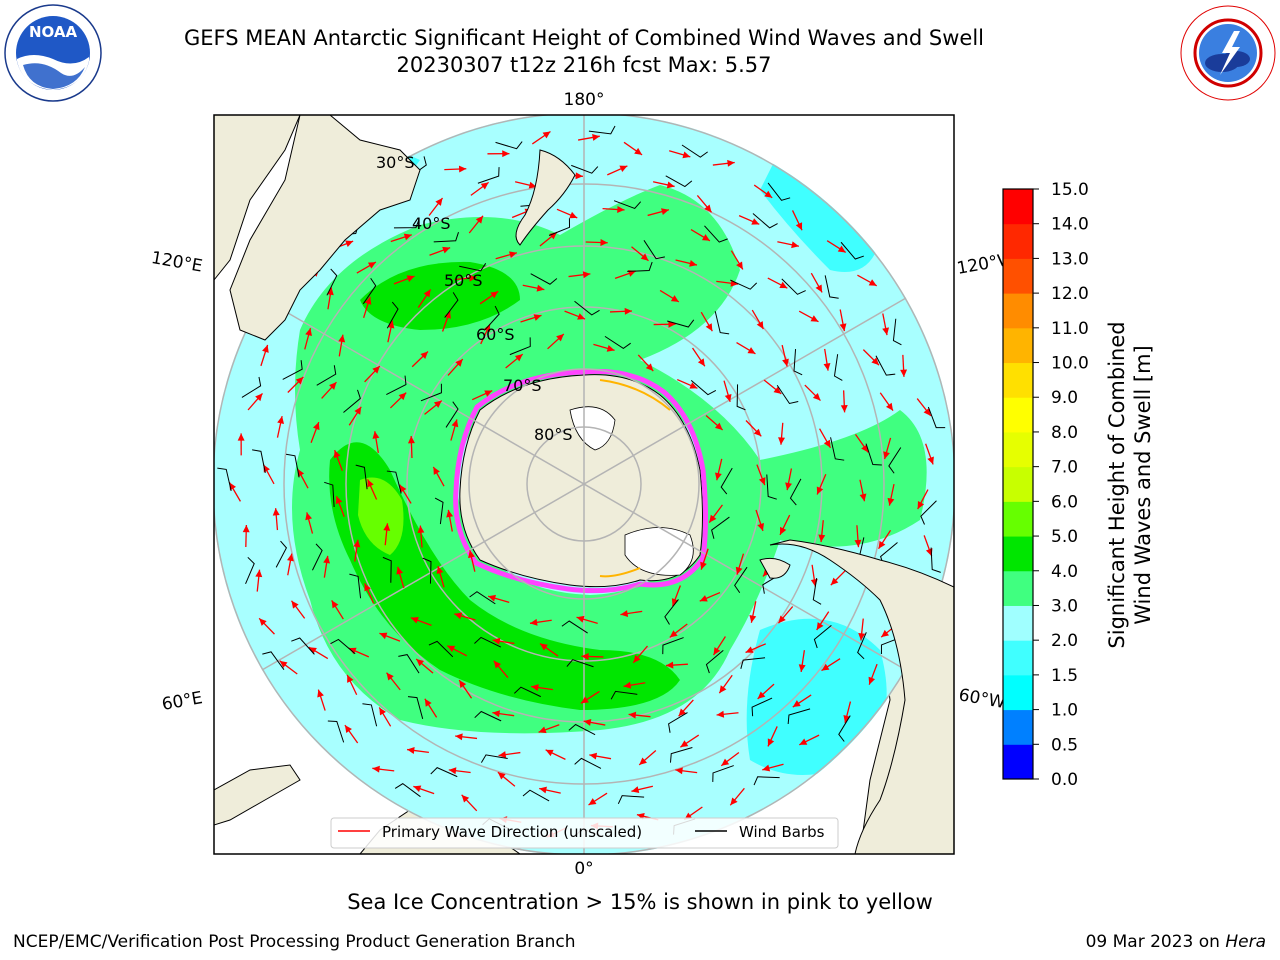  Describe the element at coordinates (584, 65) in the screenshot. I see `chart-subtitle-run-info: 20230307 t12z 216h fcst Max: 5.57` at that location.